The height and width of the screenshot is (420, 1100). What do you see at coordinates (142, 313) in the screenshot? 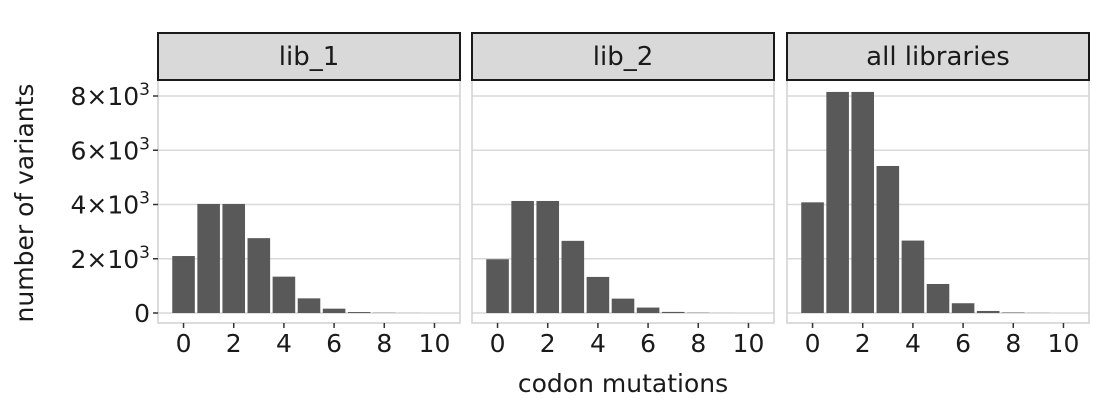
I see `y-tick-label: 0` at bounding box center [142, 313].